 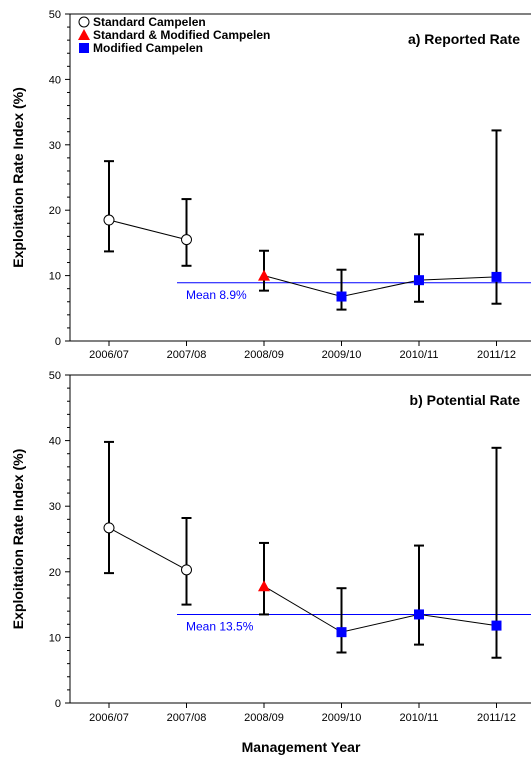 I want to click on panel-a-ytick-label: 50, so click(x=55, y=15).